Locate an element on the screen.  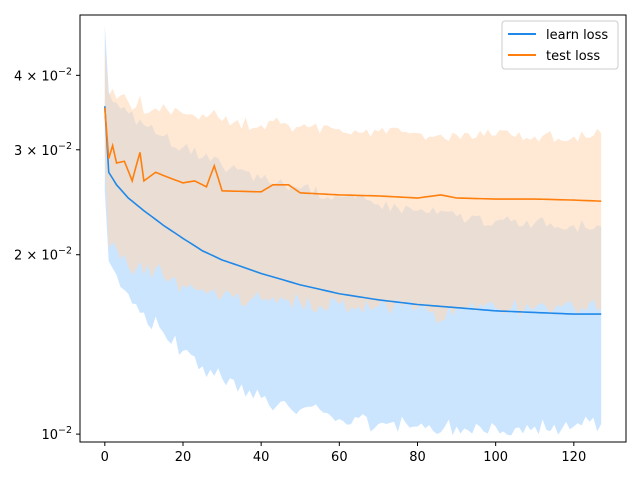
x-tick-label: 40 is located at coordinates (261, 457).